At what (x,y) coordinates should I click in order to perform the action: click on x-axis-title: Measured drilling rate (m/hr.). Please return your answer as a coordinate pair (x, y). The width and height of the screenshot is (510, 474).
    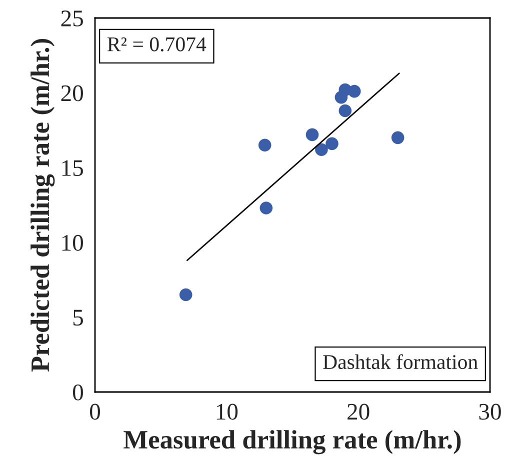
    Looking at the image, I should click on (292, 442).